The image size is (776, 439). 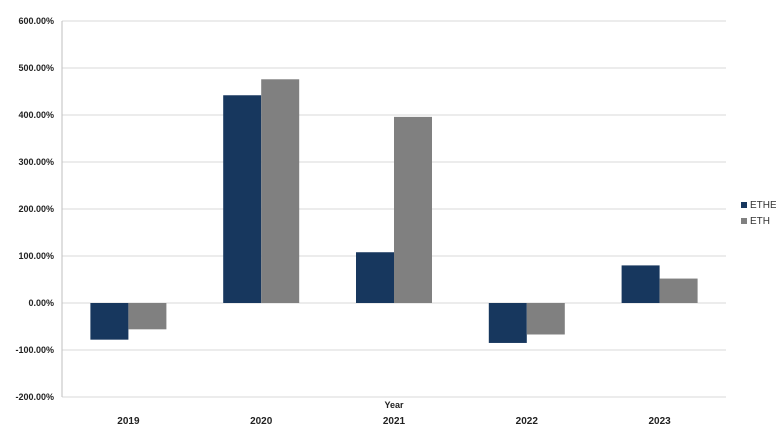 What do you see at coordinates (261, 421) in the screenshot?
I see `x-tick-label: 2020` at bounding box center [261, 421].